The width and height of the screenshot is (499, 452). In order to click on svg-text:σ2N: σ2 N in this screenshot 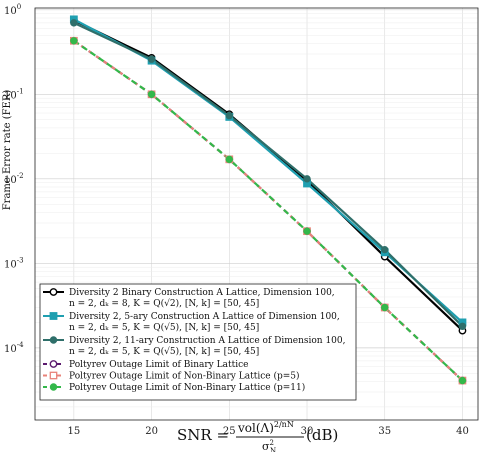, I will do `click(269, 445)`.